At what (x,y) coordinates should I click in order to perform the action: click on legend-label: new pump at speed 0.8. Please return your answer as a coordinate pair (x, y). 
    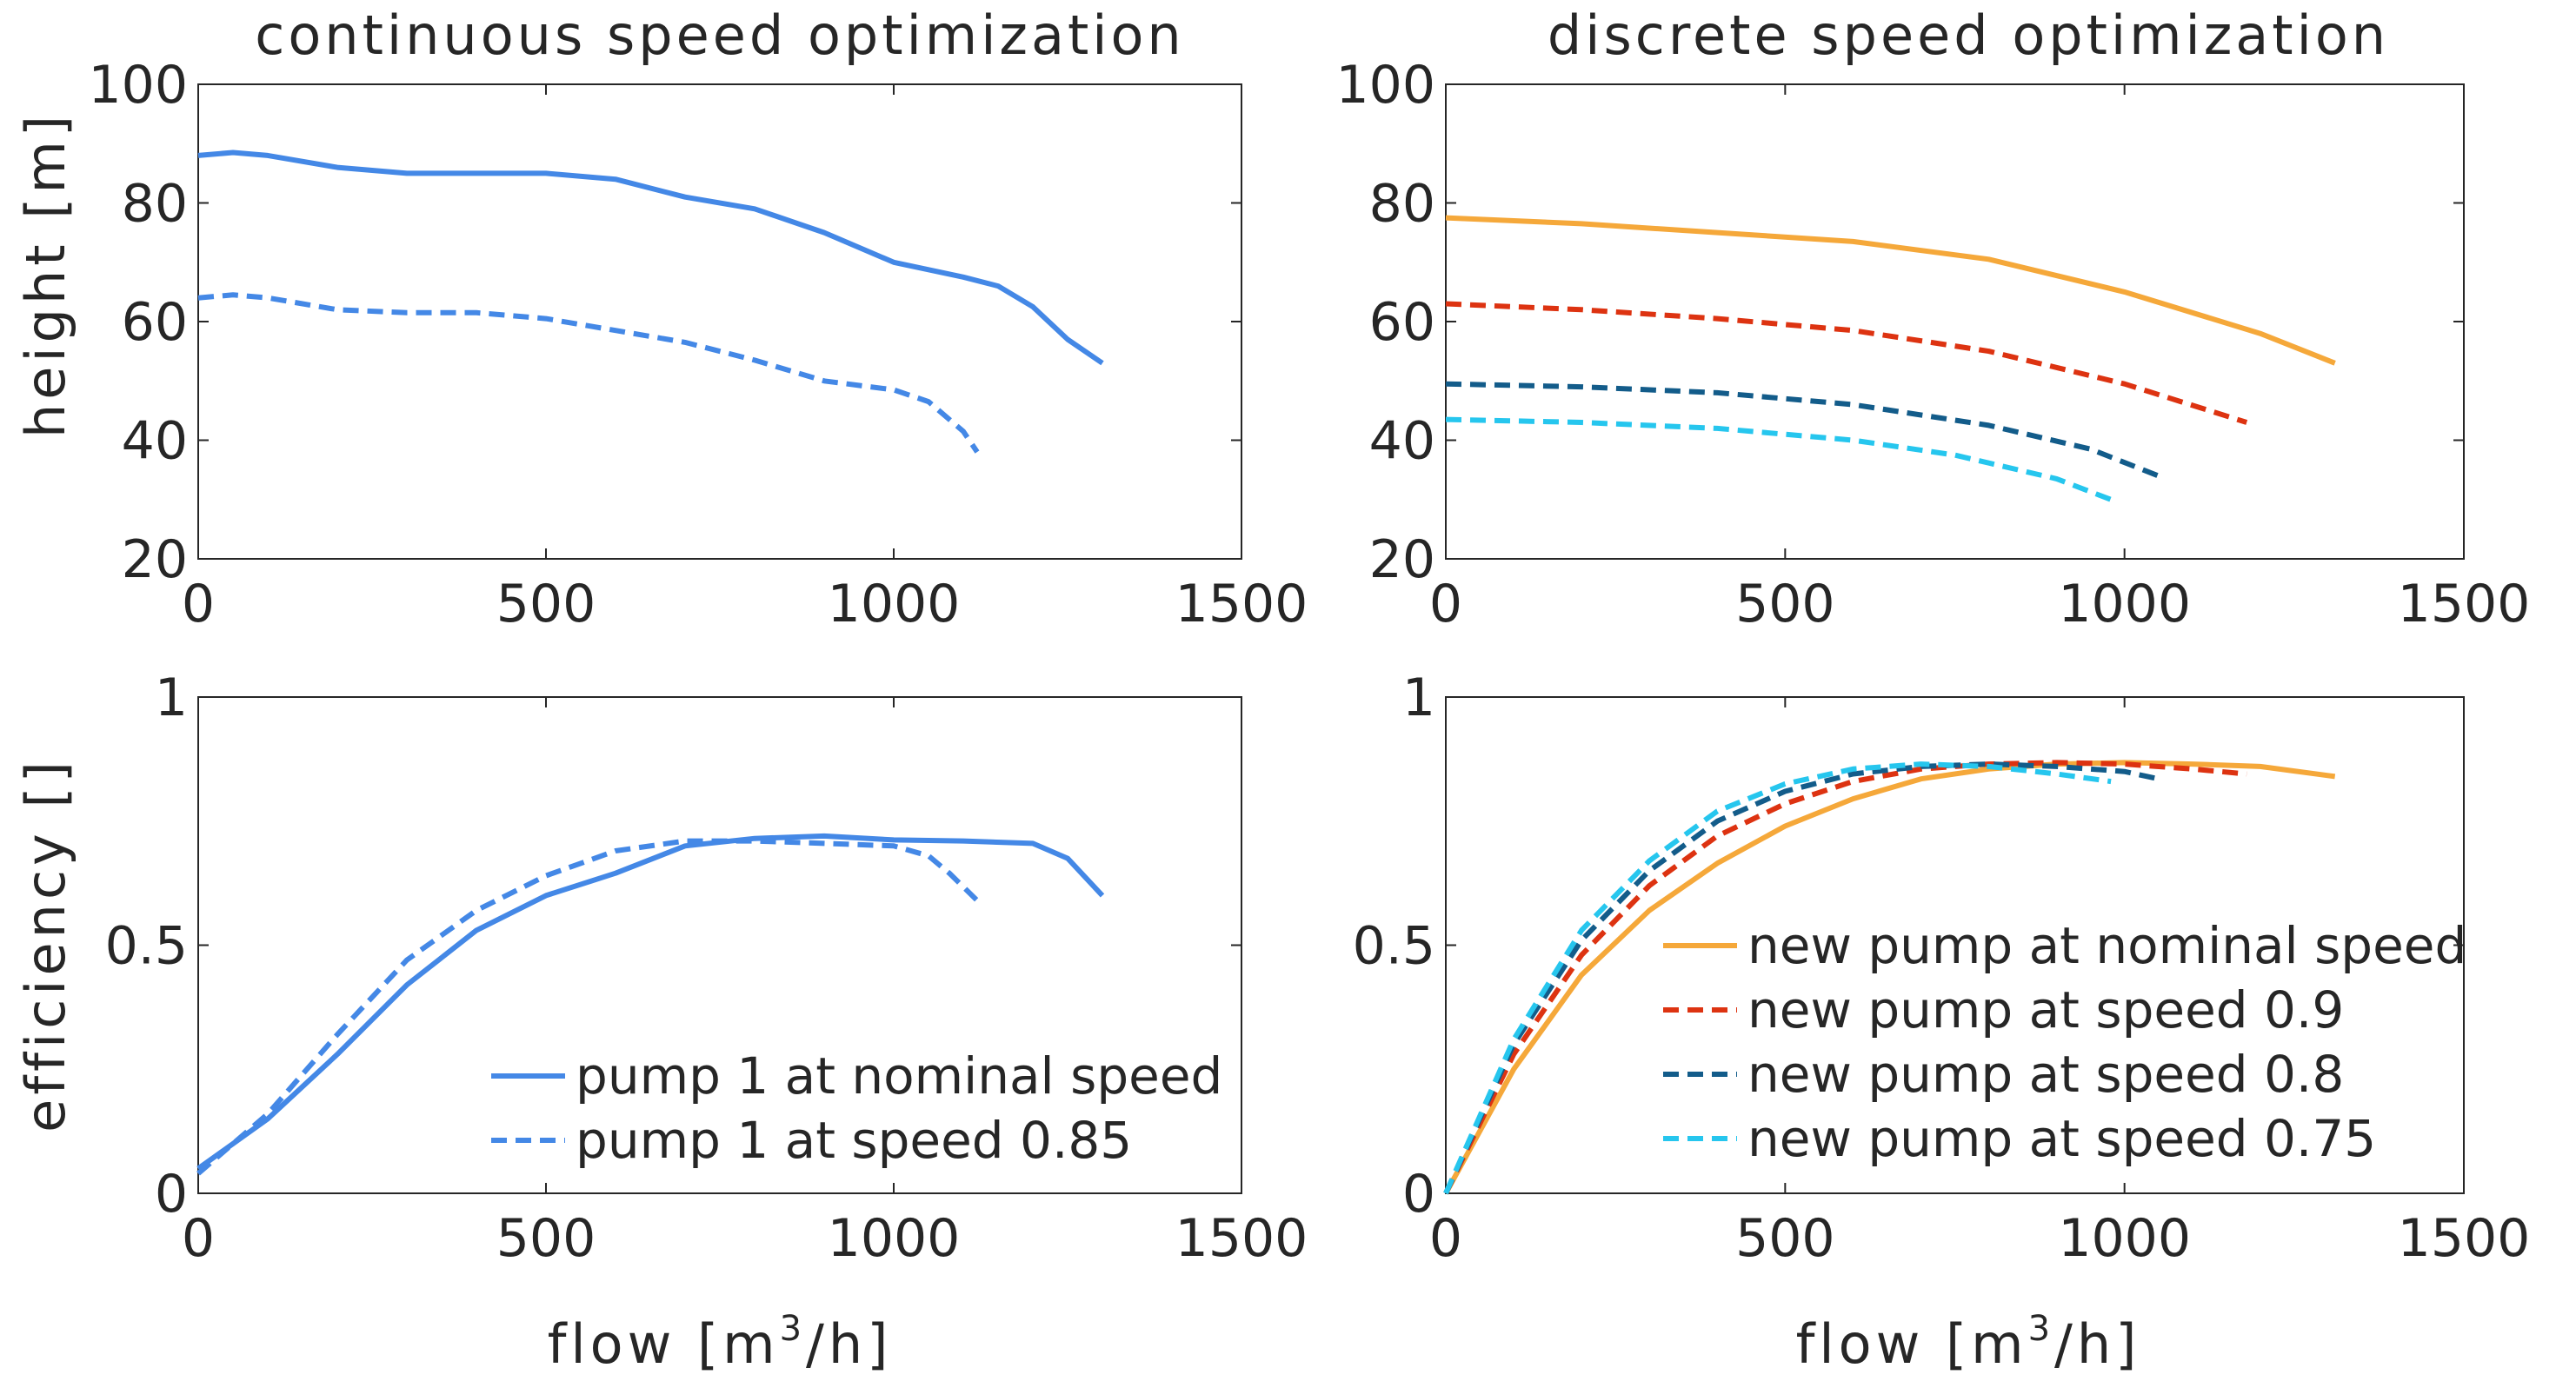
    Looking at the image, I should click on (2045, 1074).